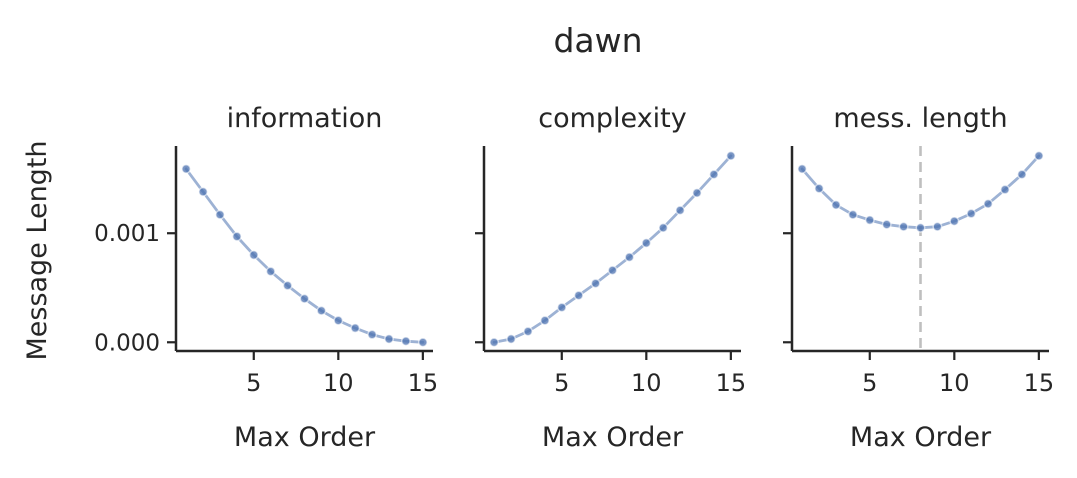 This screenshot has width=1077, height=478. What do you see at coordinates (127, 343) in the screenshot?
I see `y-tick-label: 0.000` at bounding box center [127, 343].